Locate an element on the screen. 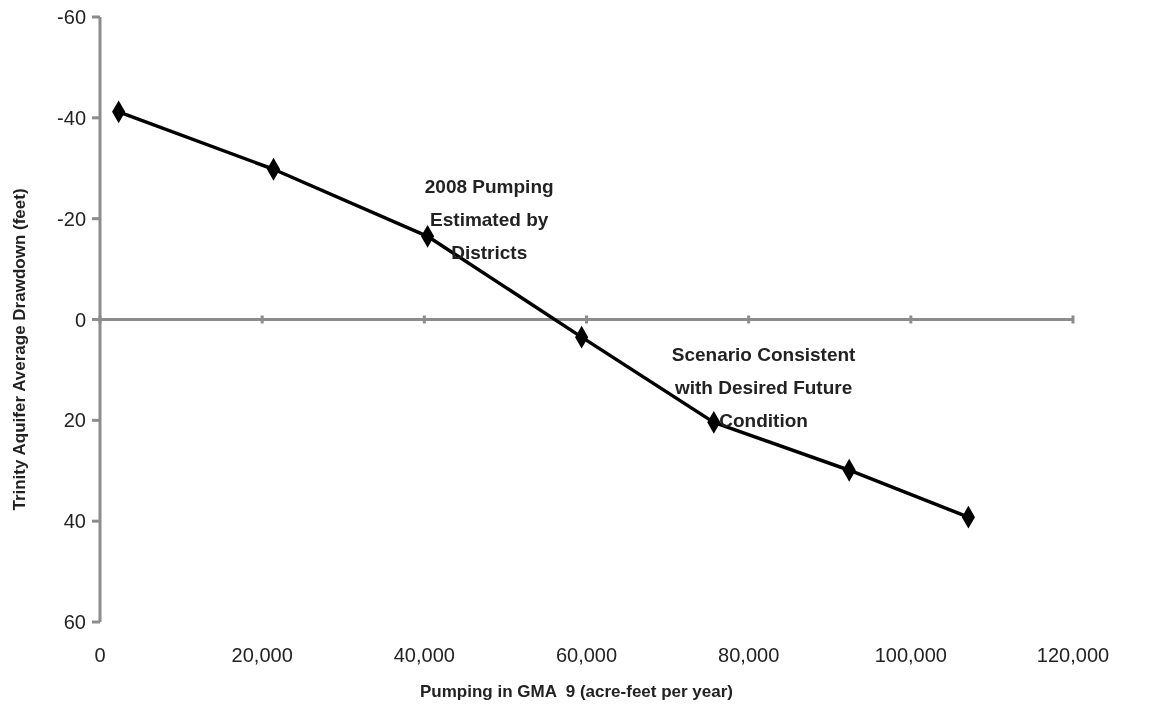 This screenshot has width=1153, height=712. annotation: Scenario Consistent with Desired Future Condition is located at coordinates (764, 387).